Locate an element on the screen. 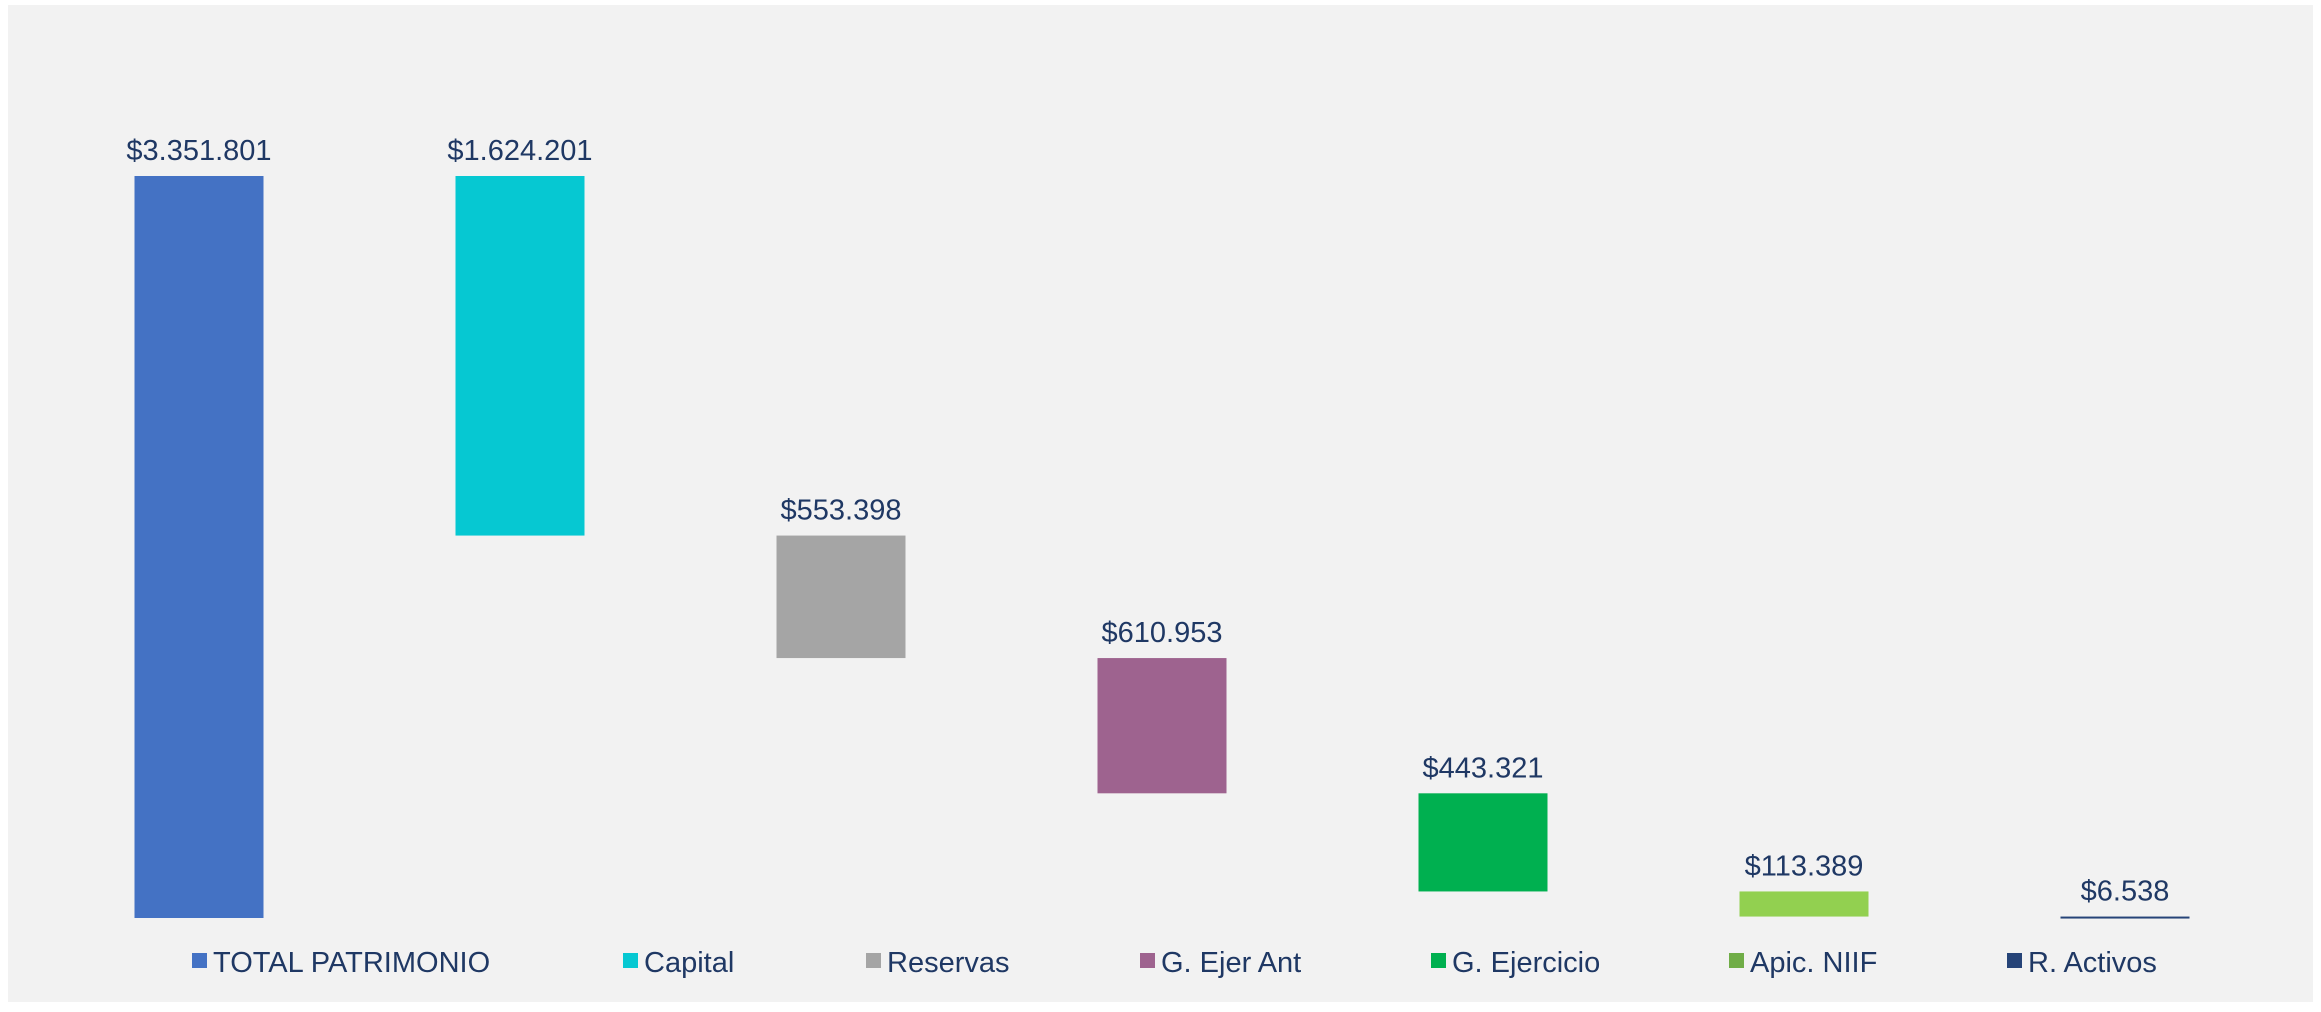 The height and width of the screenshot is (1012, 2321). legend-label: TOTAL PATRIMONIO is located at coordinates (351, 963).